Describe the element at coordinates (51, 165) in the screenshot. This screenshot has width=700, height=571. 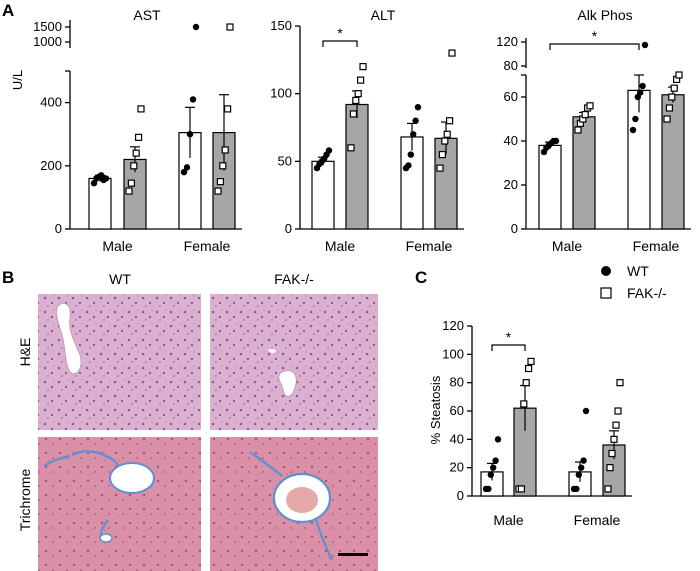
I see `y-tick-label: 200` at that location.